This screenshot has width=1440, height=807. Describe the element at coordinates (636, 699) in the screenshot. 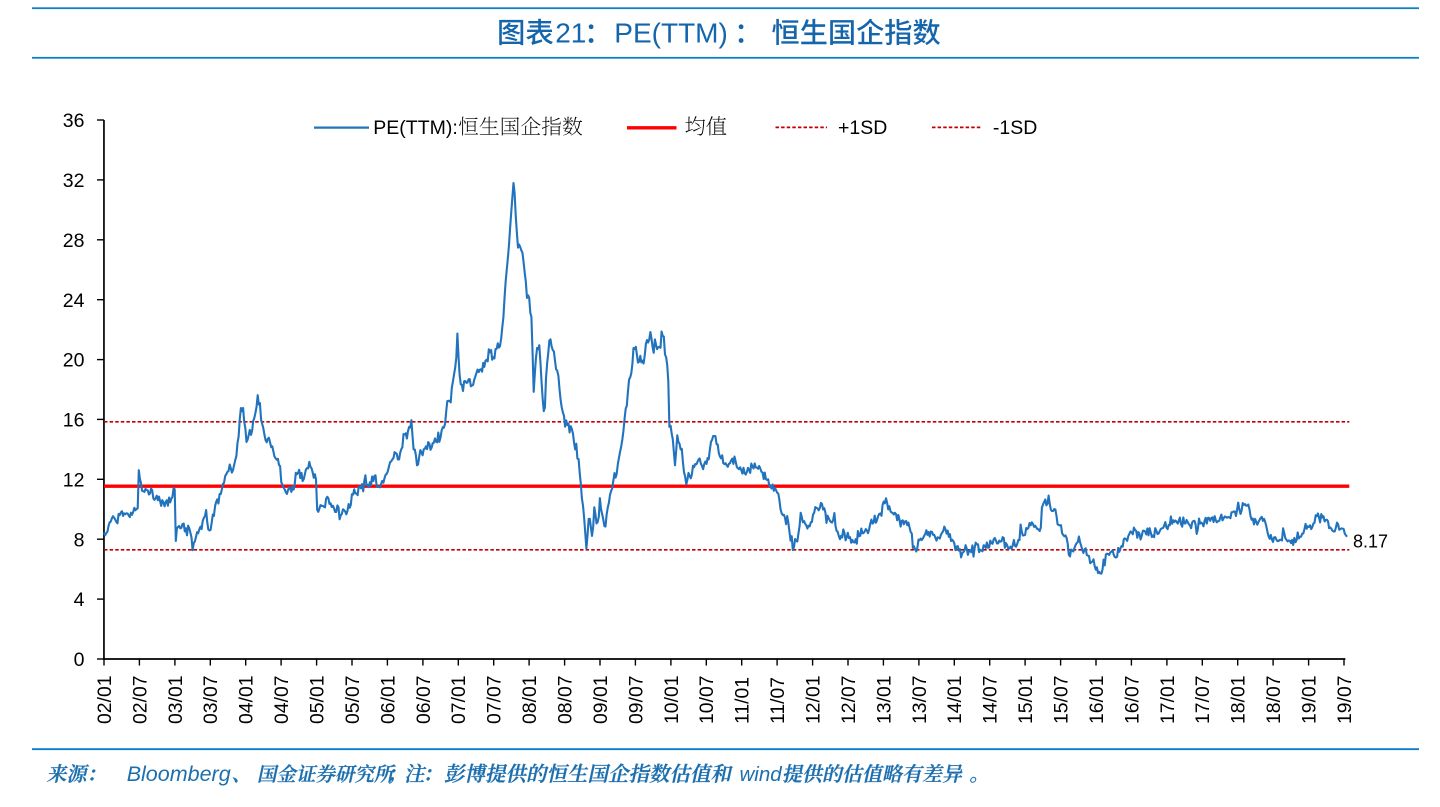

I see `svg-text: 09/07` at that location.